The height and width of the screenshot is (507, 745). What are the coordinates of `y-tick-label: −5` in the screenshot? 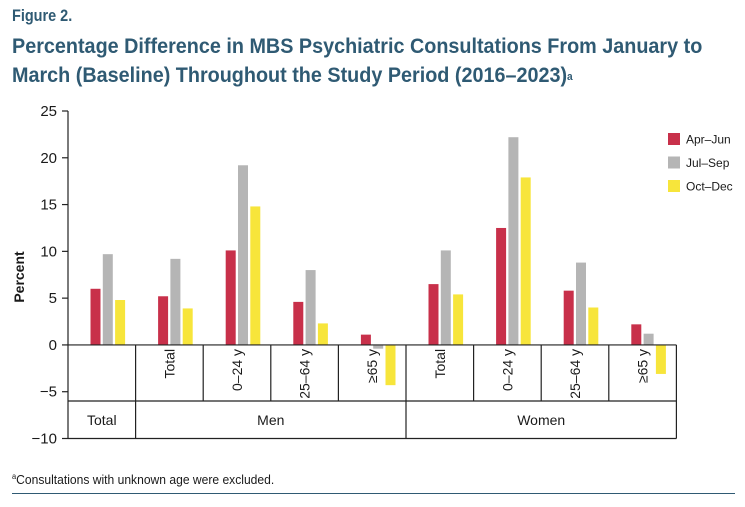 It's located at (48, 392).